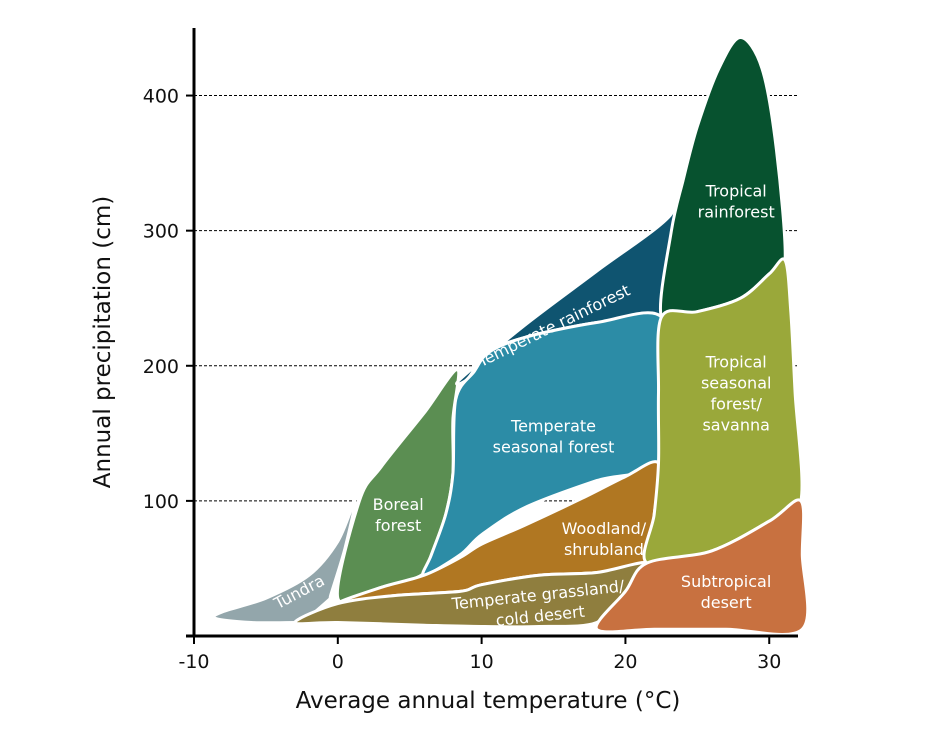 The height and width of the screenshot is (730, 934). Describe the element at coordinates (554, 437) in the screenshot. I see `biome-label-temperate-seasonal-forest: Temperate seasonal forest` at that location.